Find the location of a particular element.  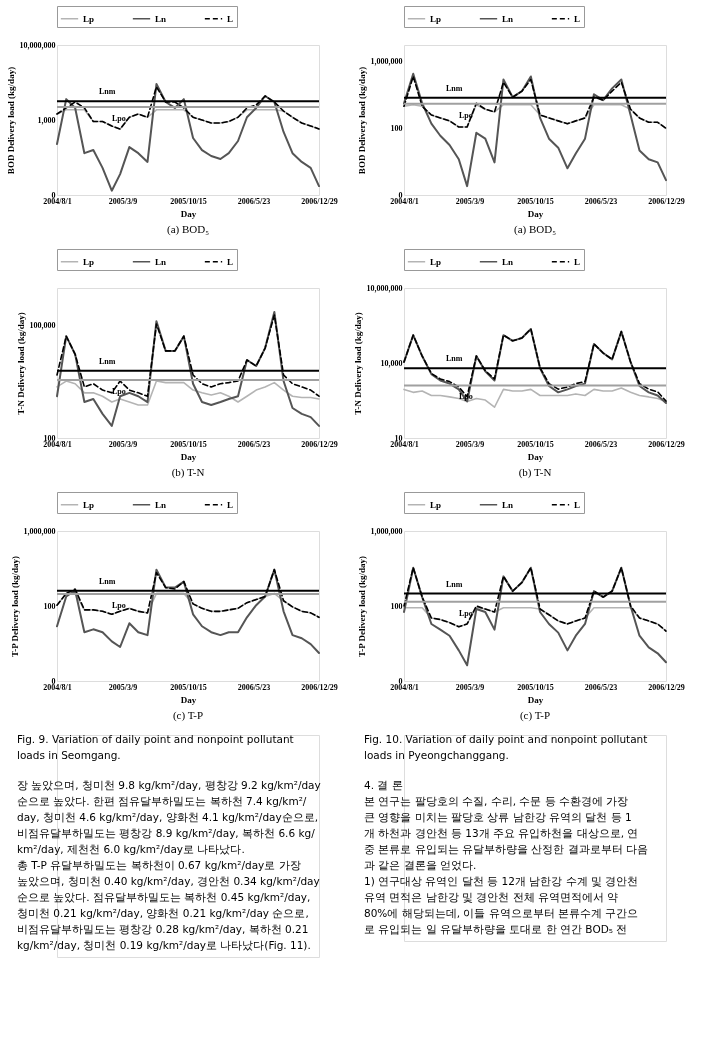

text: 4. 결 론 is located at coordinates (383, 785).